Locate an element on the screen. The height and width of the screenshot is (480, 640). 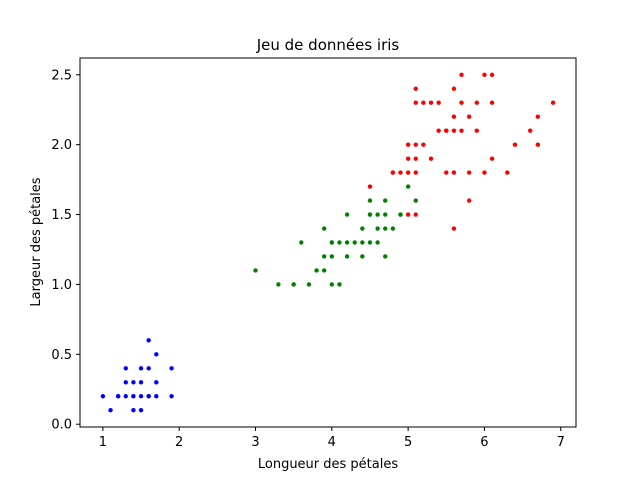
y-tick-label: 2.0 is located at coordinates (61, 145).